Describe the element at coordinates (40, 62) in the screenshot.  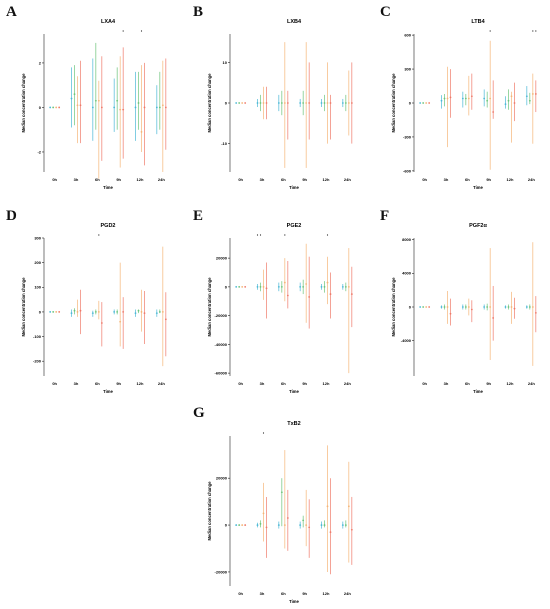
I see `y-tick-label: 2` at that location.